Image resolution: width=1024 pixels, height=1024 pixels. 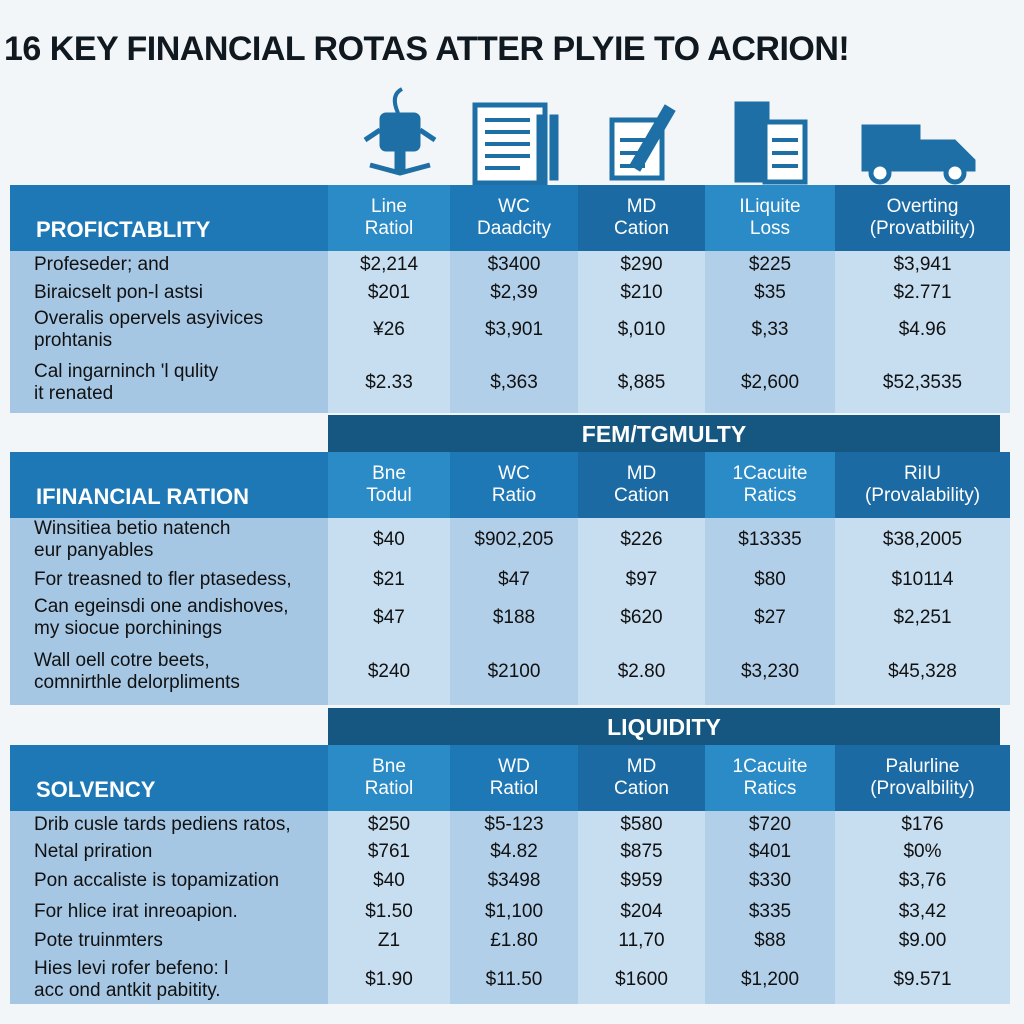 I want to click on value-cell: Z1, so click(x=389, y=940).